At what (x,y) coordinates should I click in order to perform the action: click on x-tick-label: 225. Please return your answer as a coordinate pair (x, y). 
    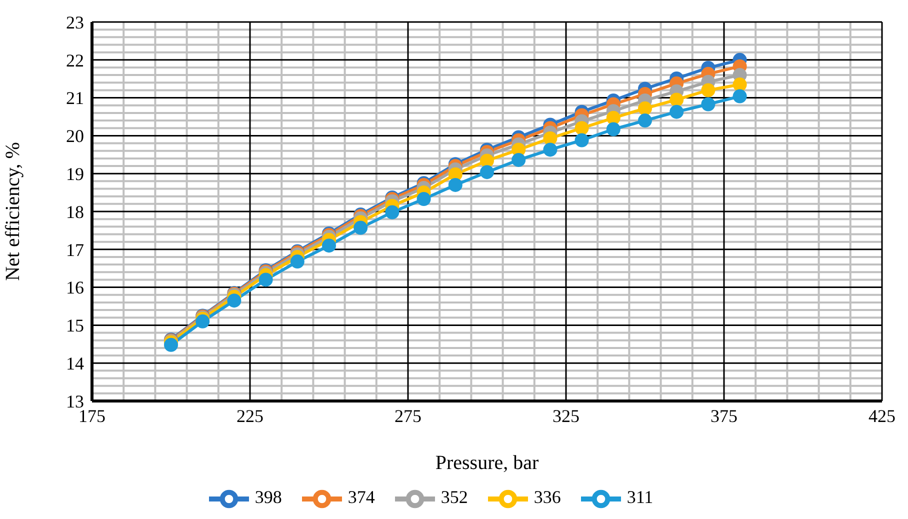
    Looking at the image, I should click on (250, 416).